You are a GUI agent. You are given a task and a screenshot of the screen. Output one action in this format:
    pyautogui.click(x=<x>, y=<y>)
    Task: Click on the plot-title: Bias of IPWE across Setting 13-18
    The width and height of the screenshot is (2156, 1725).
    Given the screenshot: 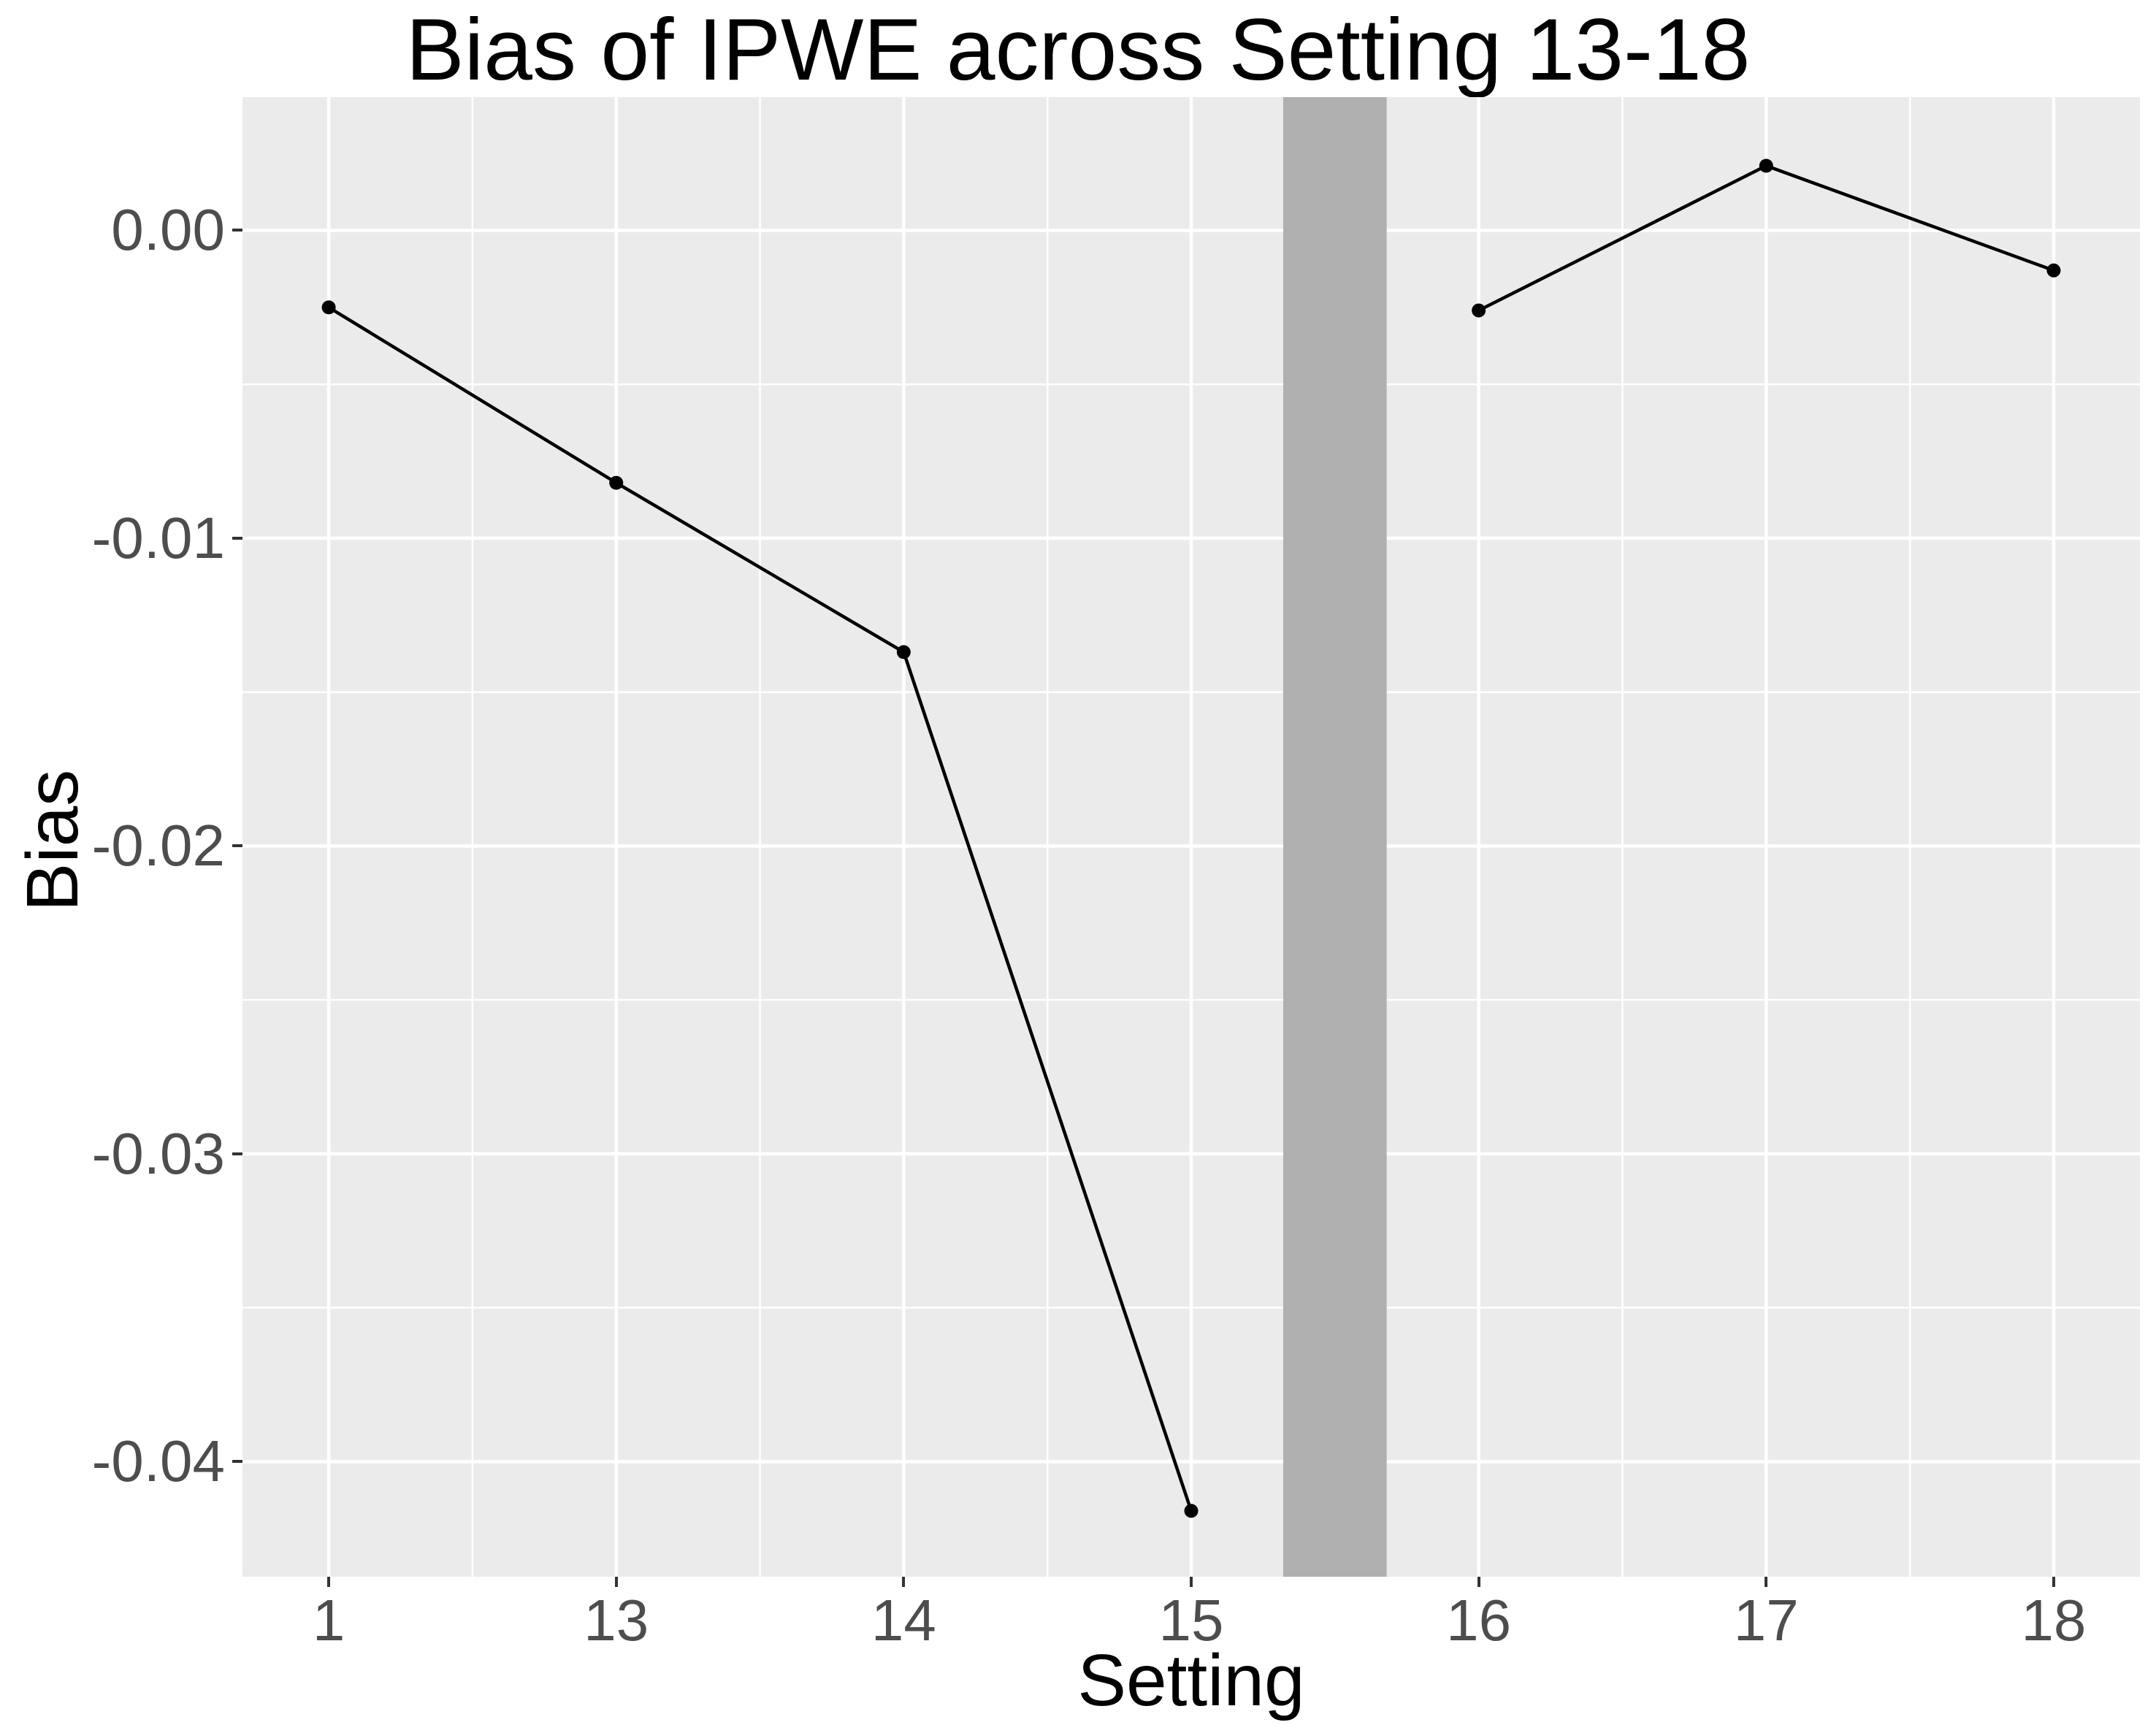 What is the action you would take?
    pyautogui.click(x=1078, y=50)
    